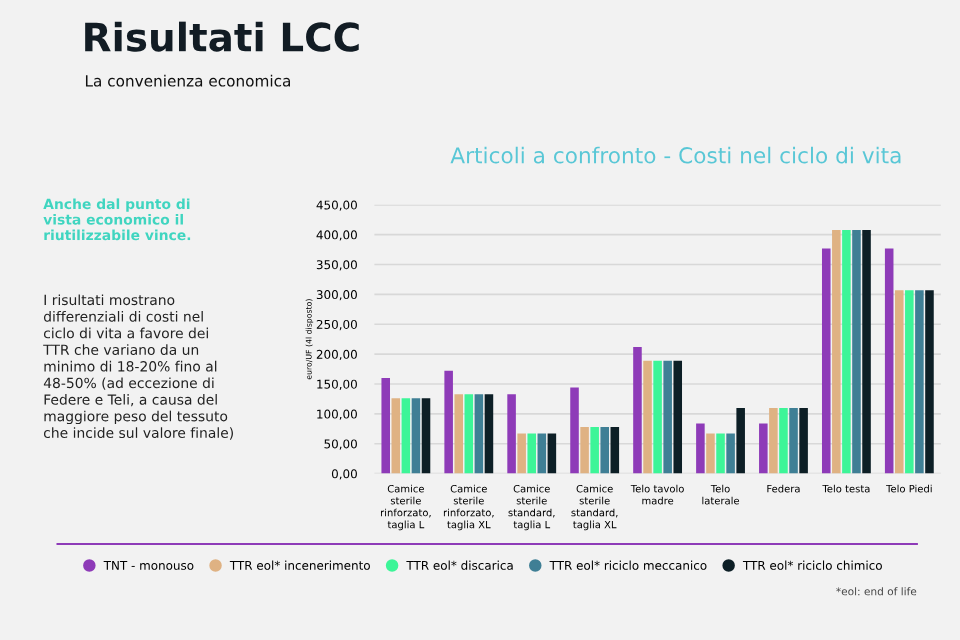  What do you see at coordinates (675, 155) in the screenshot?
I see `text: Articoli a confronto - Costi nel ciclo di vita` at bounding box center [675, 155].